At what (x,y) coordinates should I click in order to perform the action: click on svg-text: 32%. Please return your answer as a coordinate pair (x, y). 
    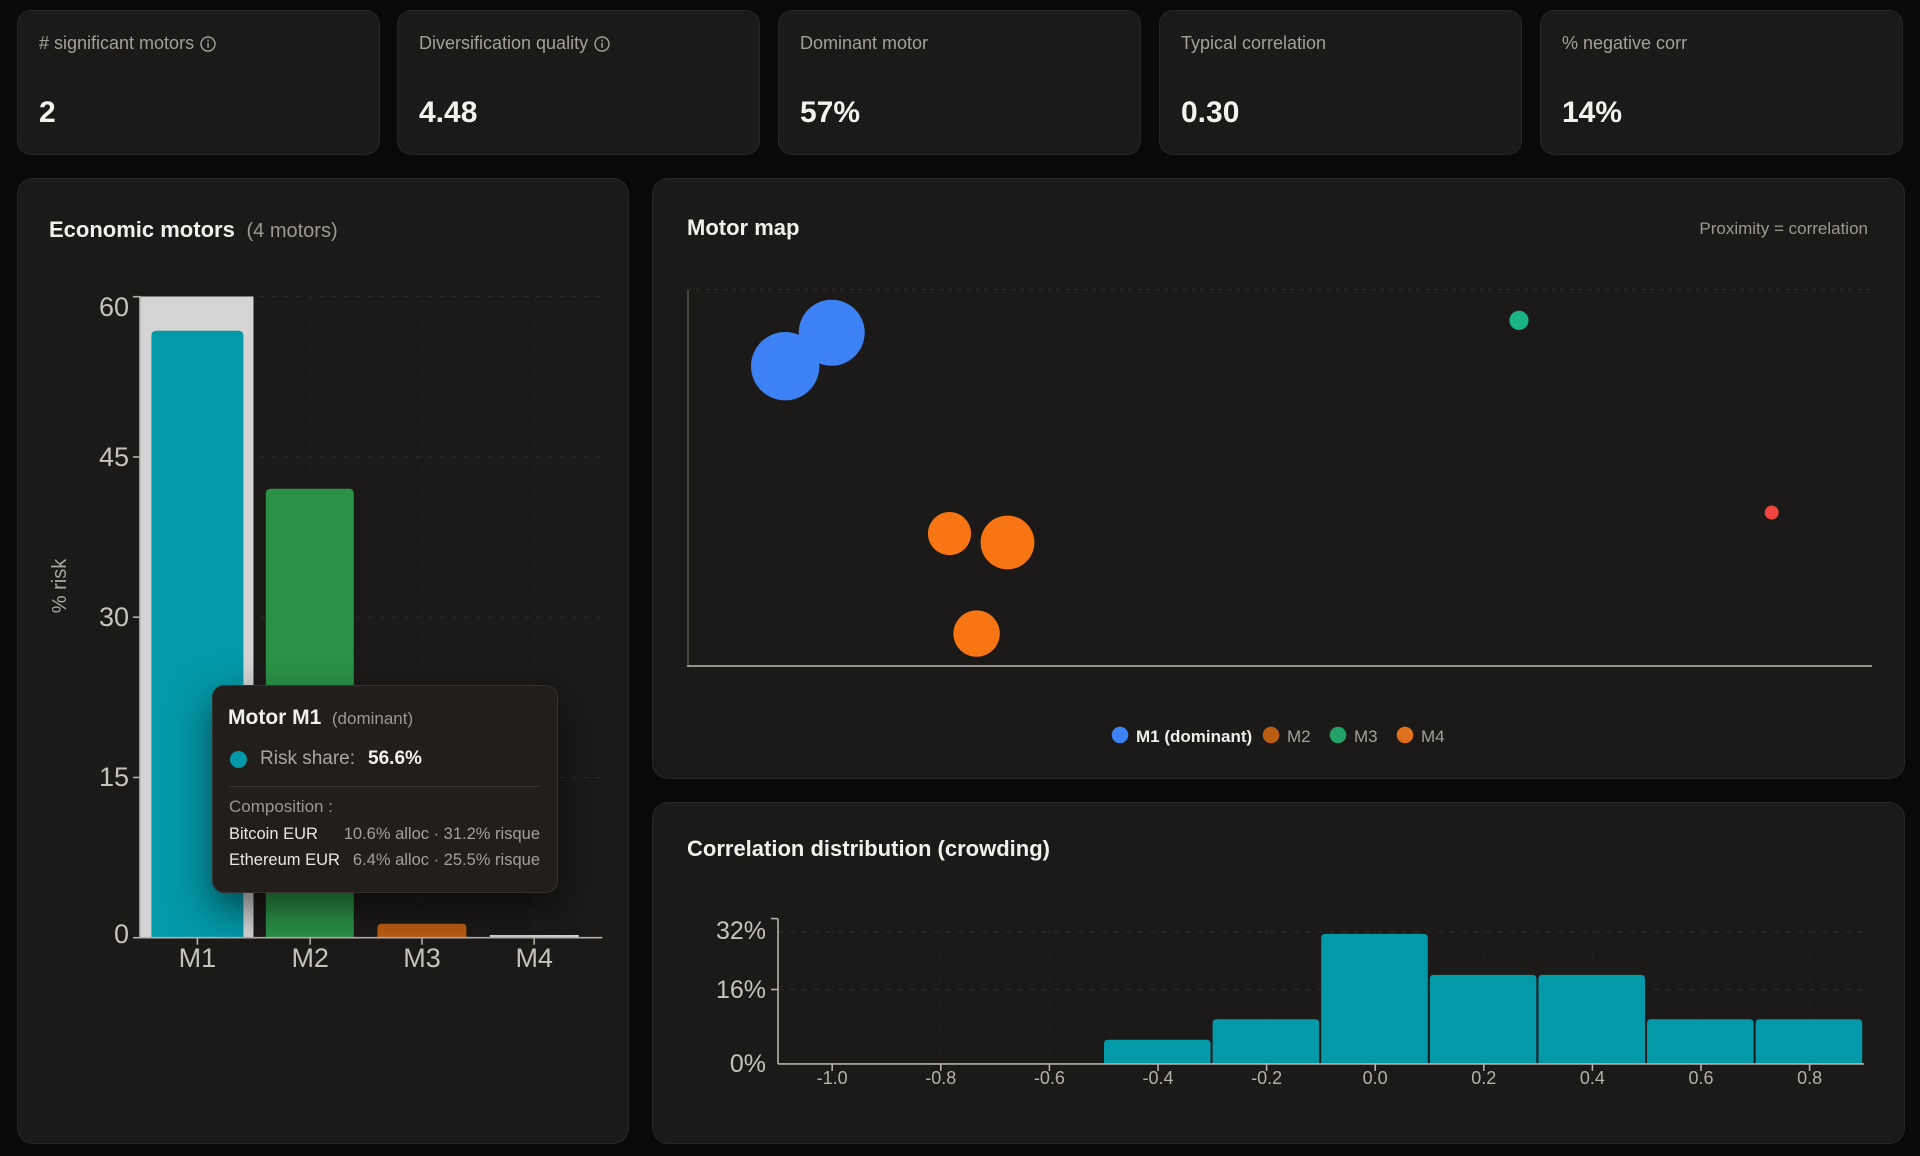
    Looking at the image, I should click on (741, 931).